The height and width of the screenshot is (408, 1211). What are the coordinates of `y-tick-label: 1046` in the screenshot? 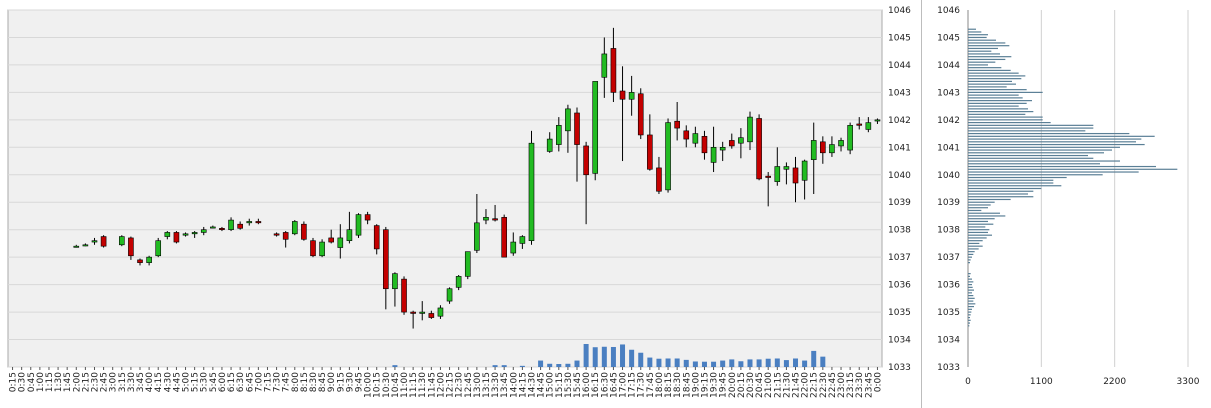 It's located at (899, 11).